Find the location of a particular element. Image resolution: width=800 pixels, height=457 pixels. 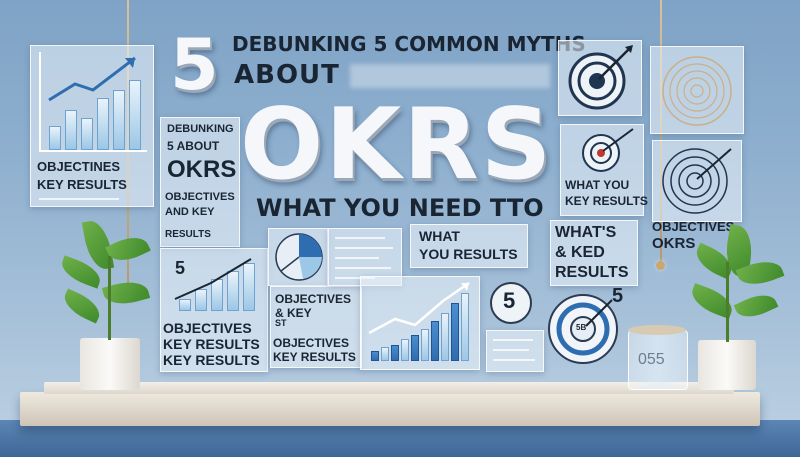

target-top-panel is located at coordinates (600, 78).